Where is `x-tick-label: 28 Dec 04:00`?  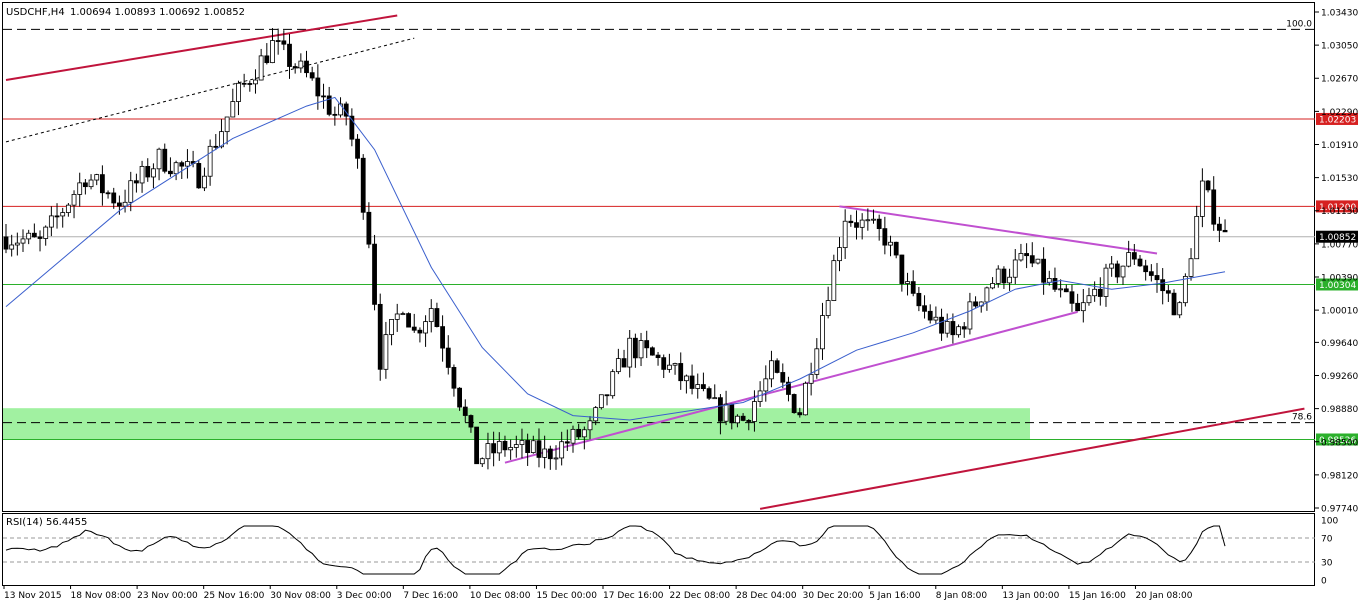
x-tick-label: 28 Dec 04:00 is located at coordinates (766, 596).